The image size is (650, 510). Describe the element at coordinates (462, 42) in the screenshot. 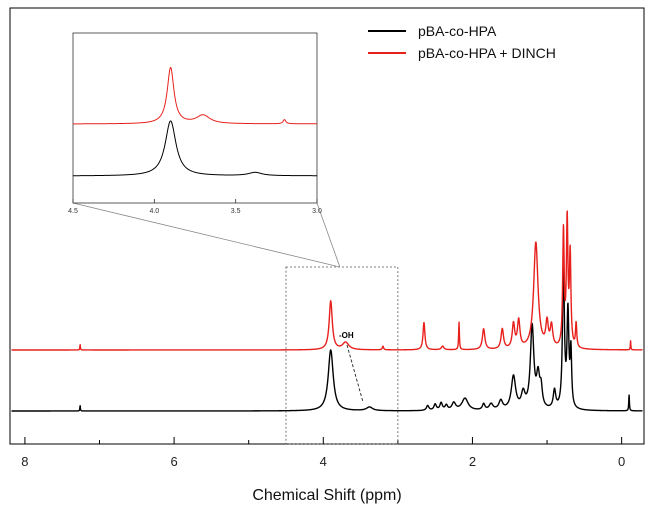

I see `legend: pBA-co-HPA pBA-co-HPA + DINCH` at that location.